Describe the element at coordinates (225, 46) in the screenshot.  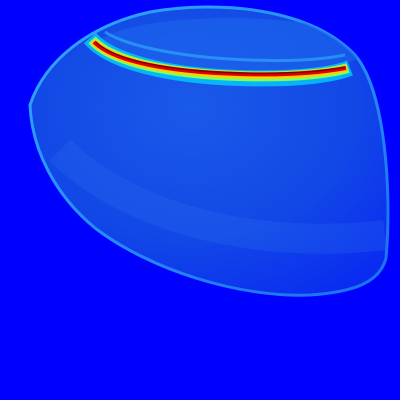
I see `band-inner` at that location.